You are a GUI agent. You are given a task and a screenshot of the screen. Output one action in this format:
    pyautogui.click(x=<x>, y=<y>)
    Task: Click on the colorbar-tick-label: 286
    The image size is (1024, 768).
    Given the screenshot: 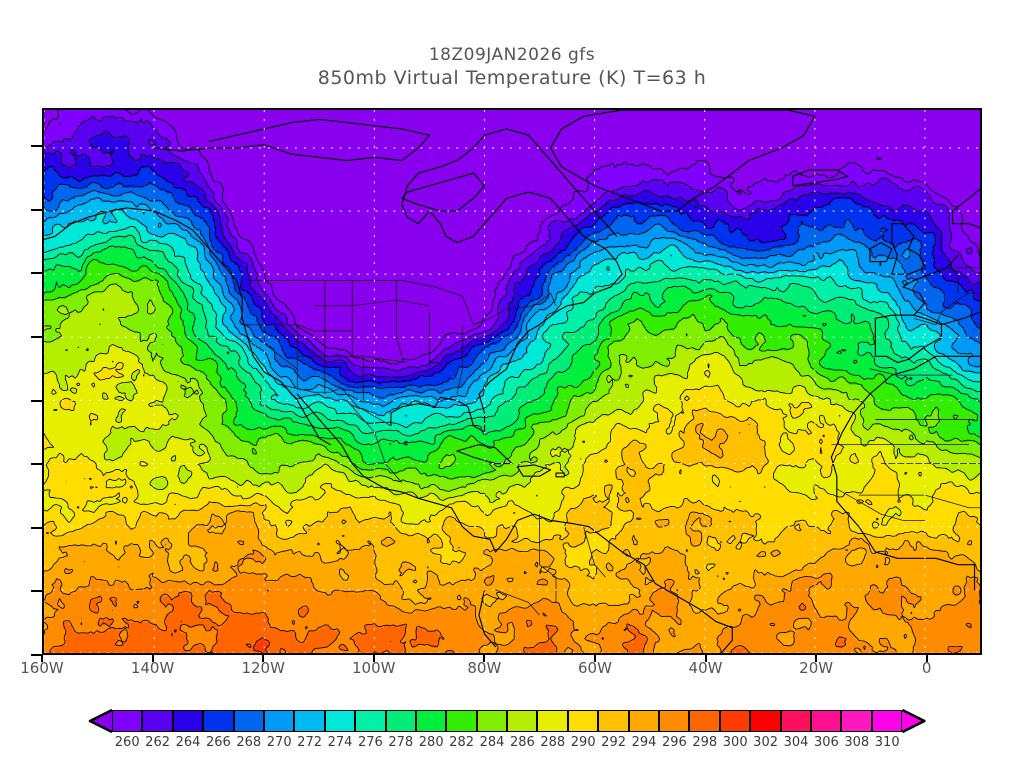 What is the action you would take?
    pyautogui.click(x=522, y=742)
    